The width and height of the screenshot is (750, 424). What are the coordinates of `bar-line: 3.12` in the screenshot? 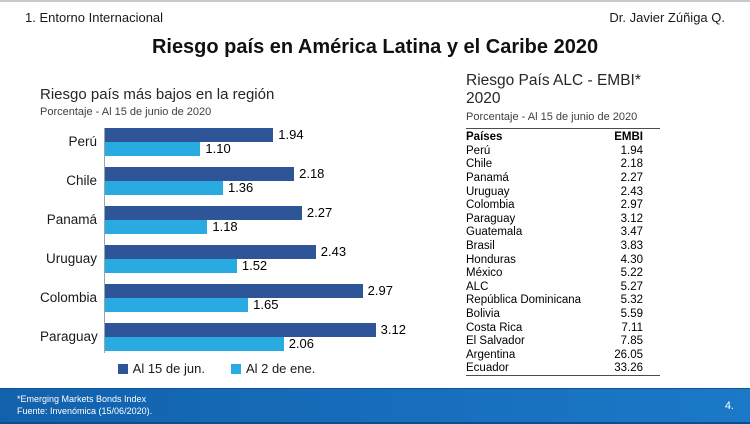 It's located at (278, 330).